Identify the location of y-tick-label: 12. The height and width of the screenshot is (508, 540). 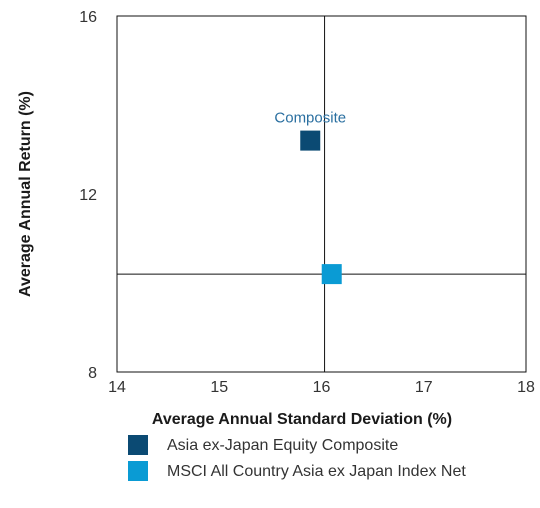
(88, 195).